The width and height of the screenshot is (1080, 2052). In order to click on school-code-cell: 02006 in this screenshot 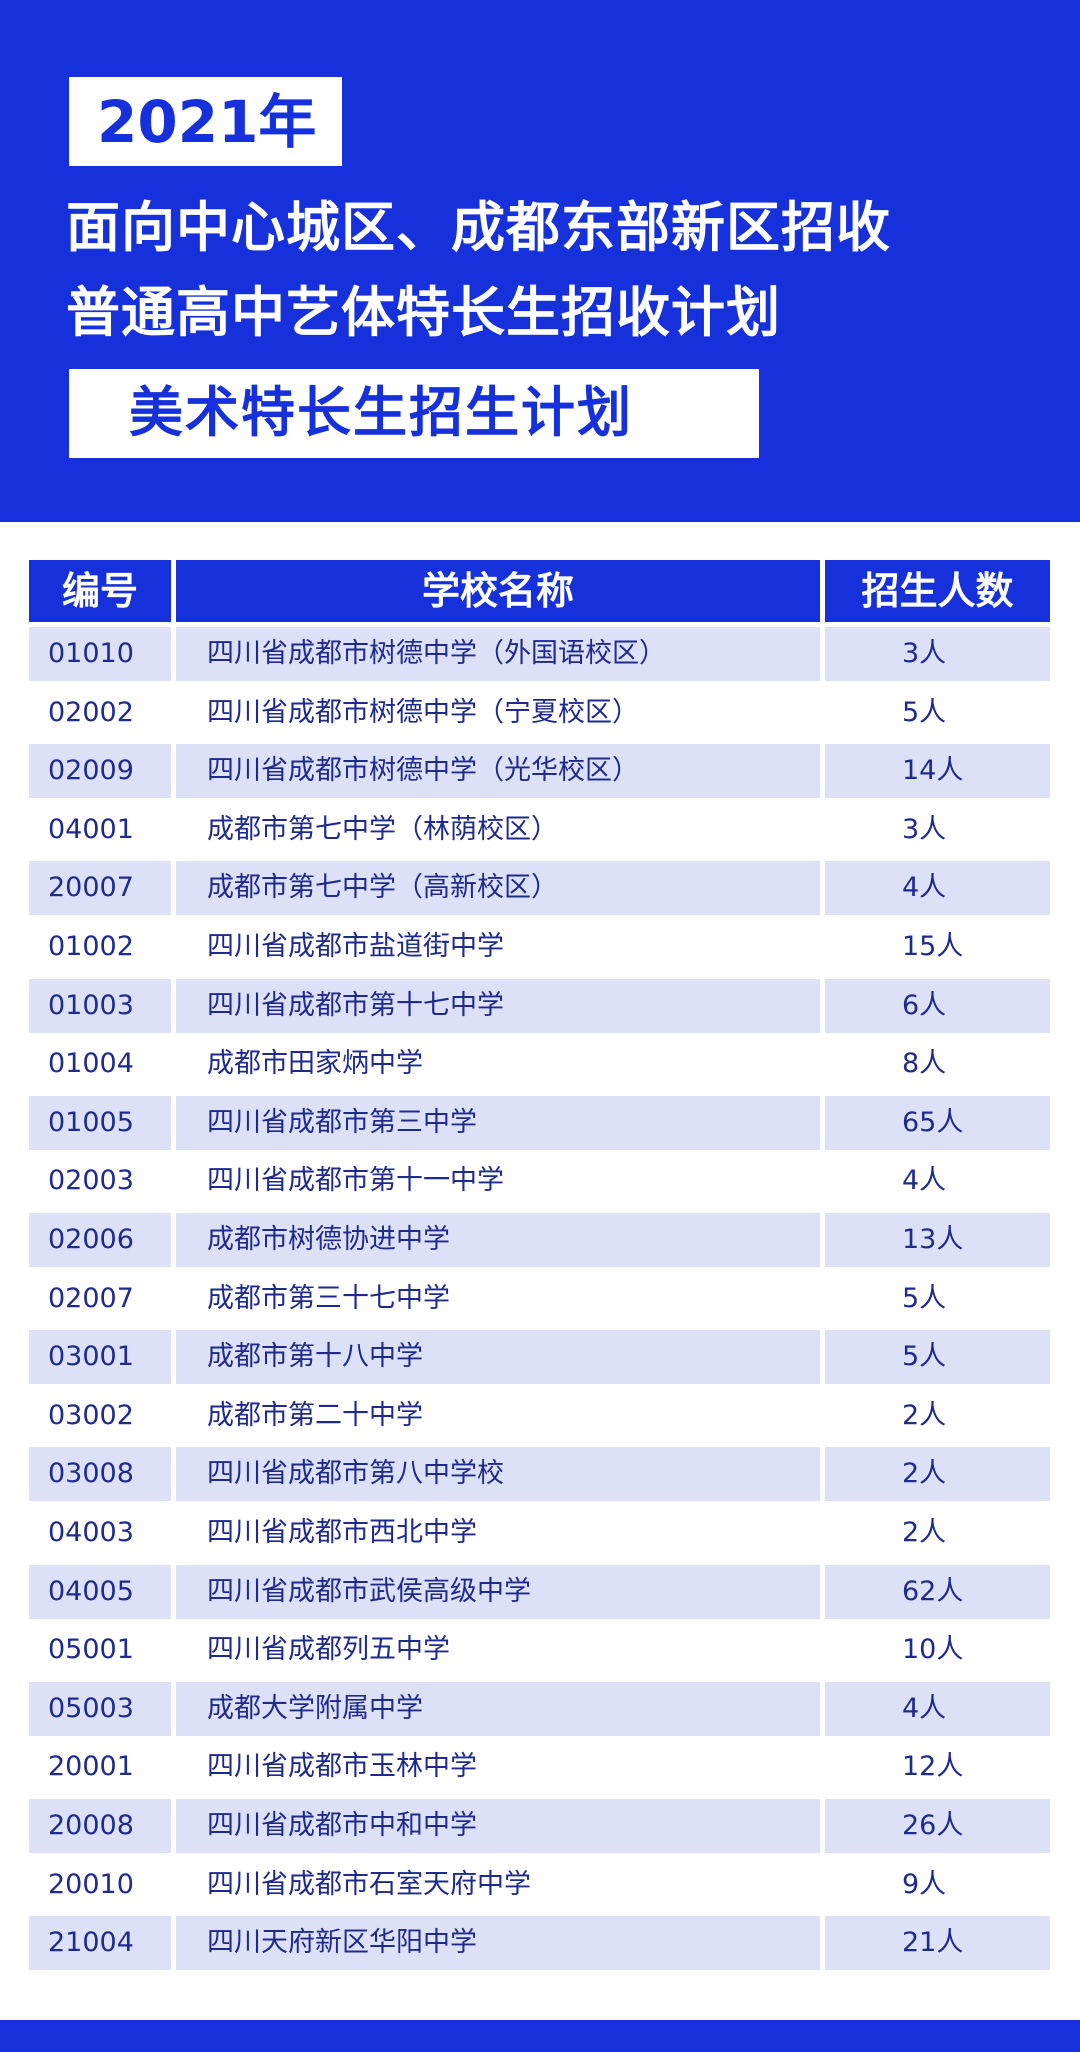, I will do `click(100, 1240)`.